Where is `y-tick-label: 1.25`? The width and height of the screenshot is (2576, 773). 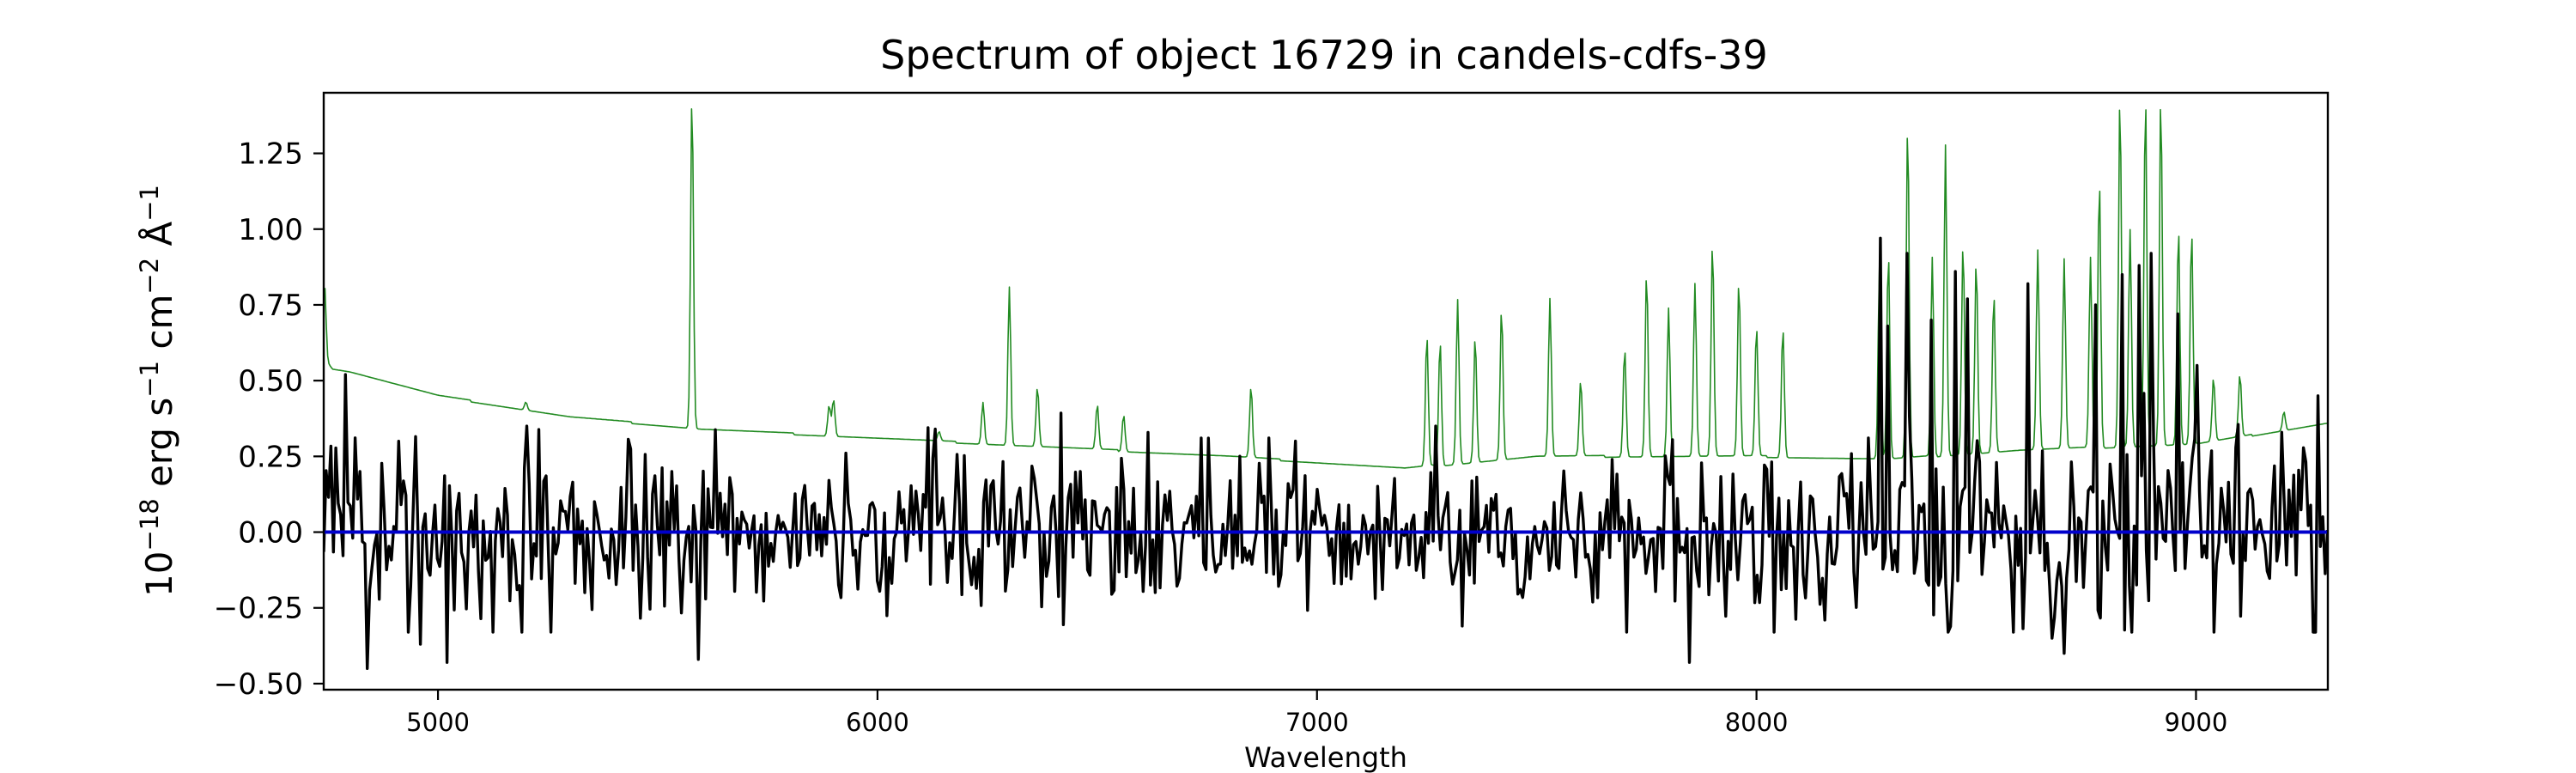
y-tick-label: 1.25 is located at coordinates (270, 154).